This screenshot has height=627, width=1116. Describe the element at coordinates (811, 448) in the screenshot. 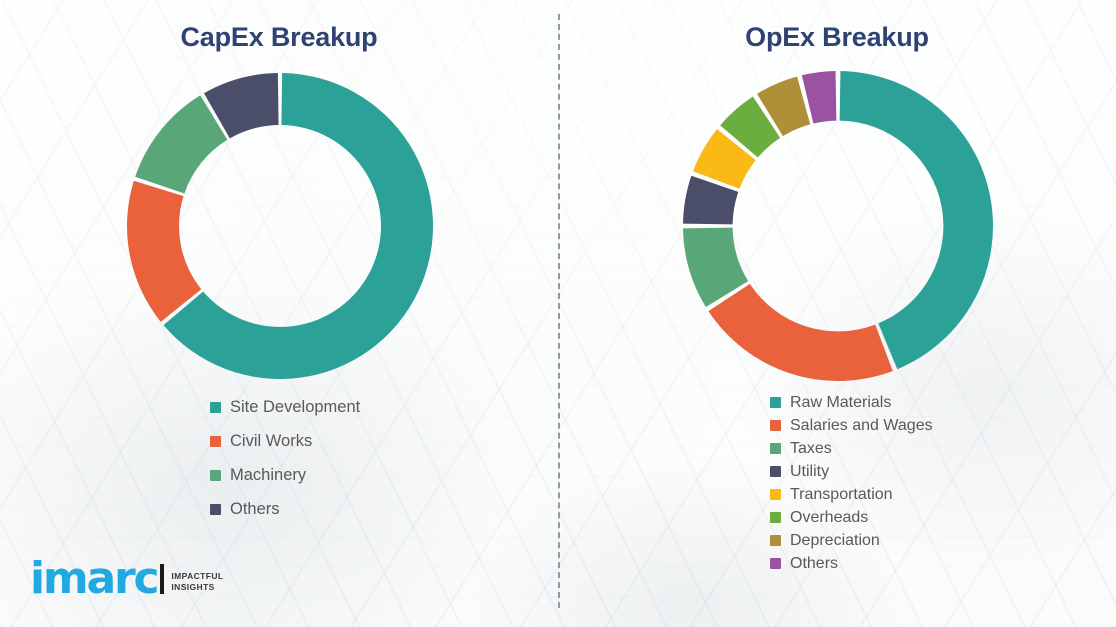

I see `legend-item-label: Taxes` at that location.